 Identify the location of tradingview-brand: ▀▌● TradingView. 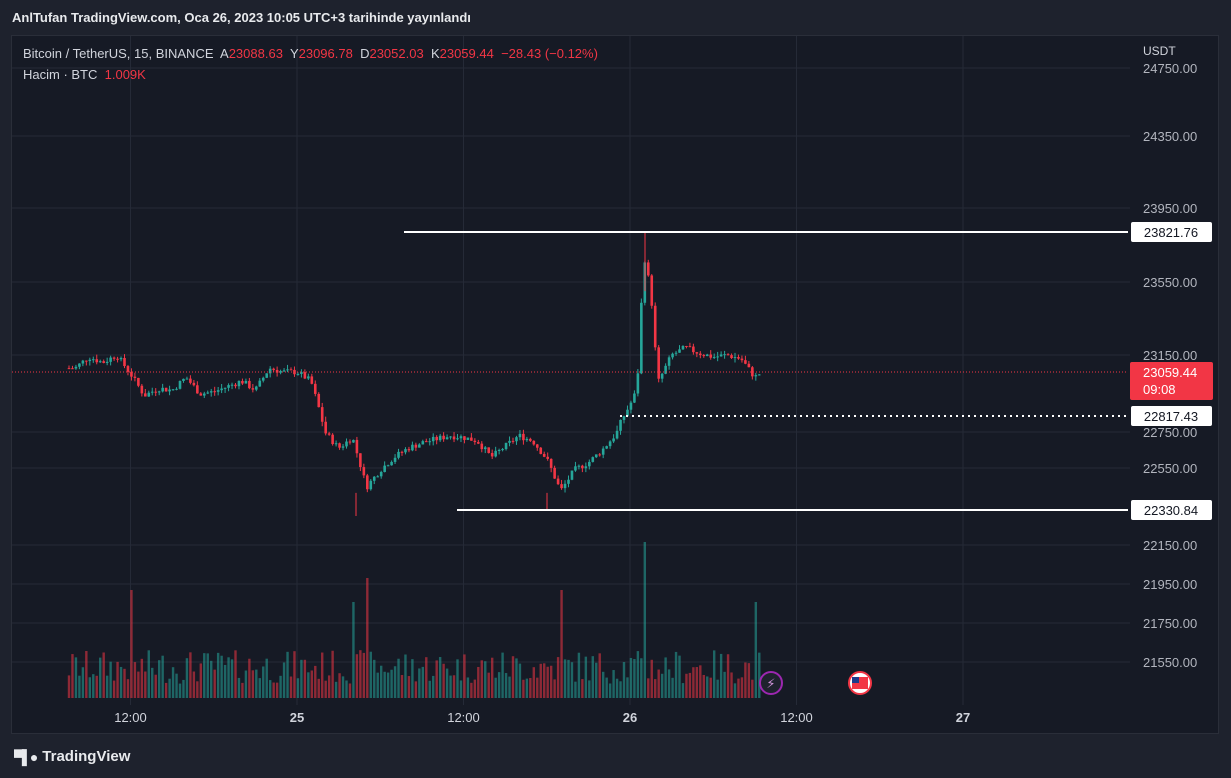
(72, 756).